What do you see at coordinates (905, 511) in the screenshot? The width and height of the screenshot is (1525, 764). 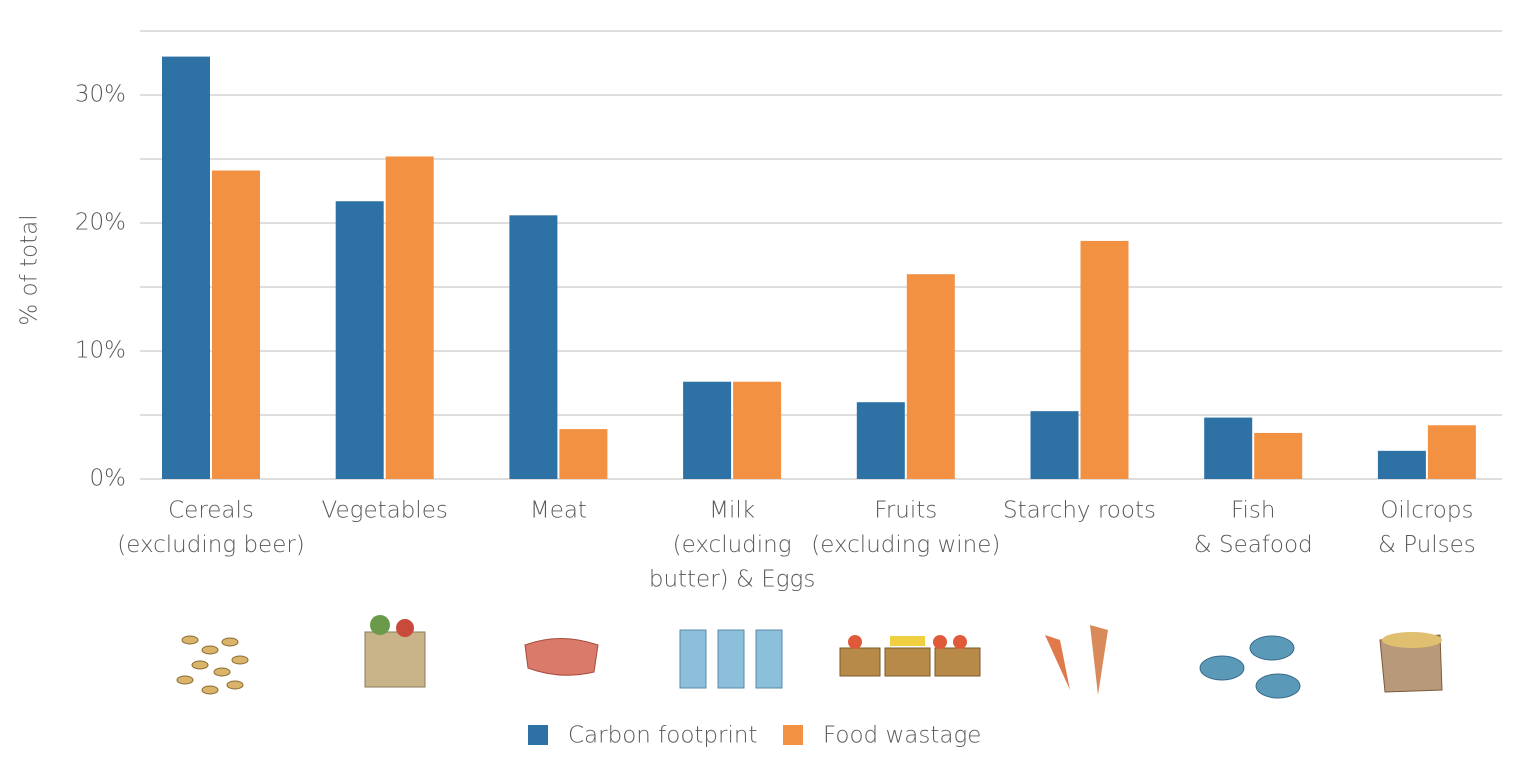 I see `x-tick-label: Fruits` at bounding box center [905, 511].